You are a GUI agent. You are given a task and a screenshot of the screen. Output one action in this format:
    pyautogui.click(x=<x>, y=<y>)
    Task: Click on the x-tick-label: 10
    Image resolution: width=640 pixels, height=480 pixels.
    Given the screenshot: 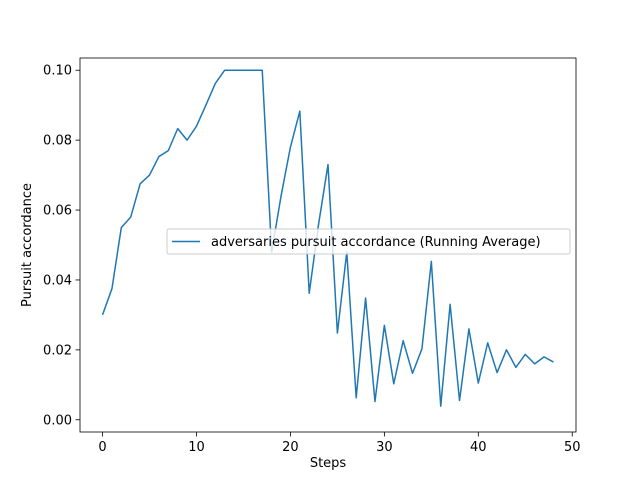 What is the action you would take?
    pyautogui.click(x=196, y=447)
    